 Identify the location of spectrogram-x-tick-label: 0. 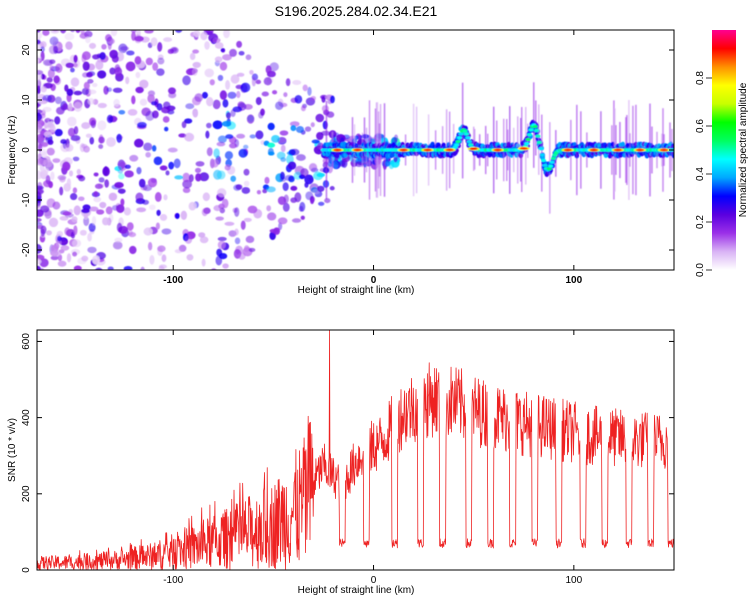
(374, 280).